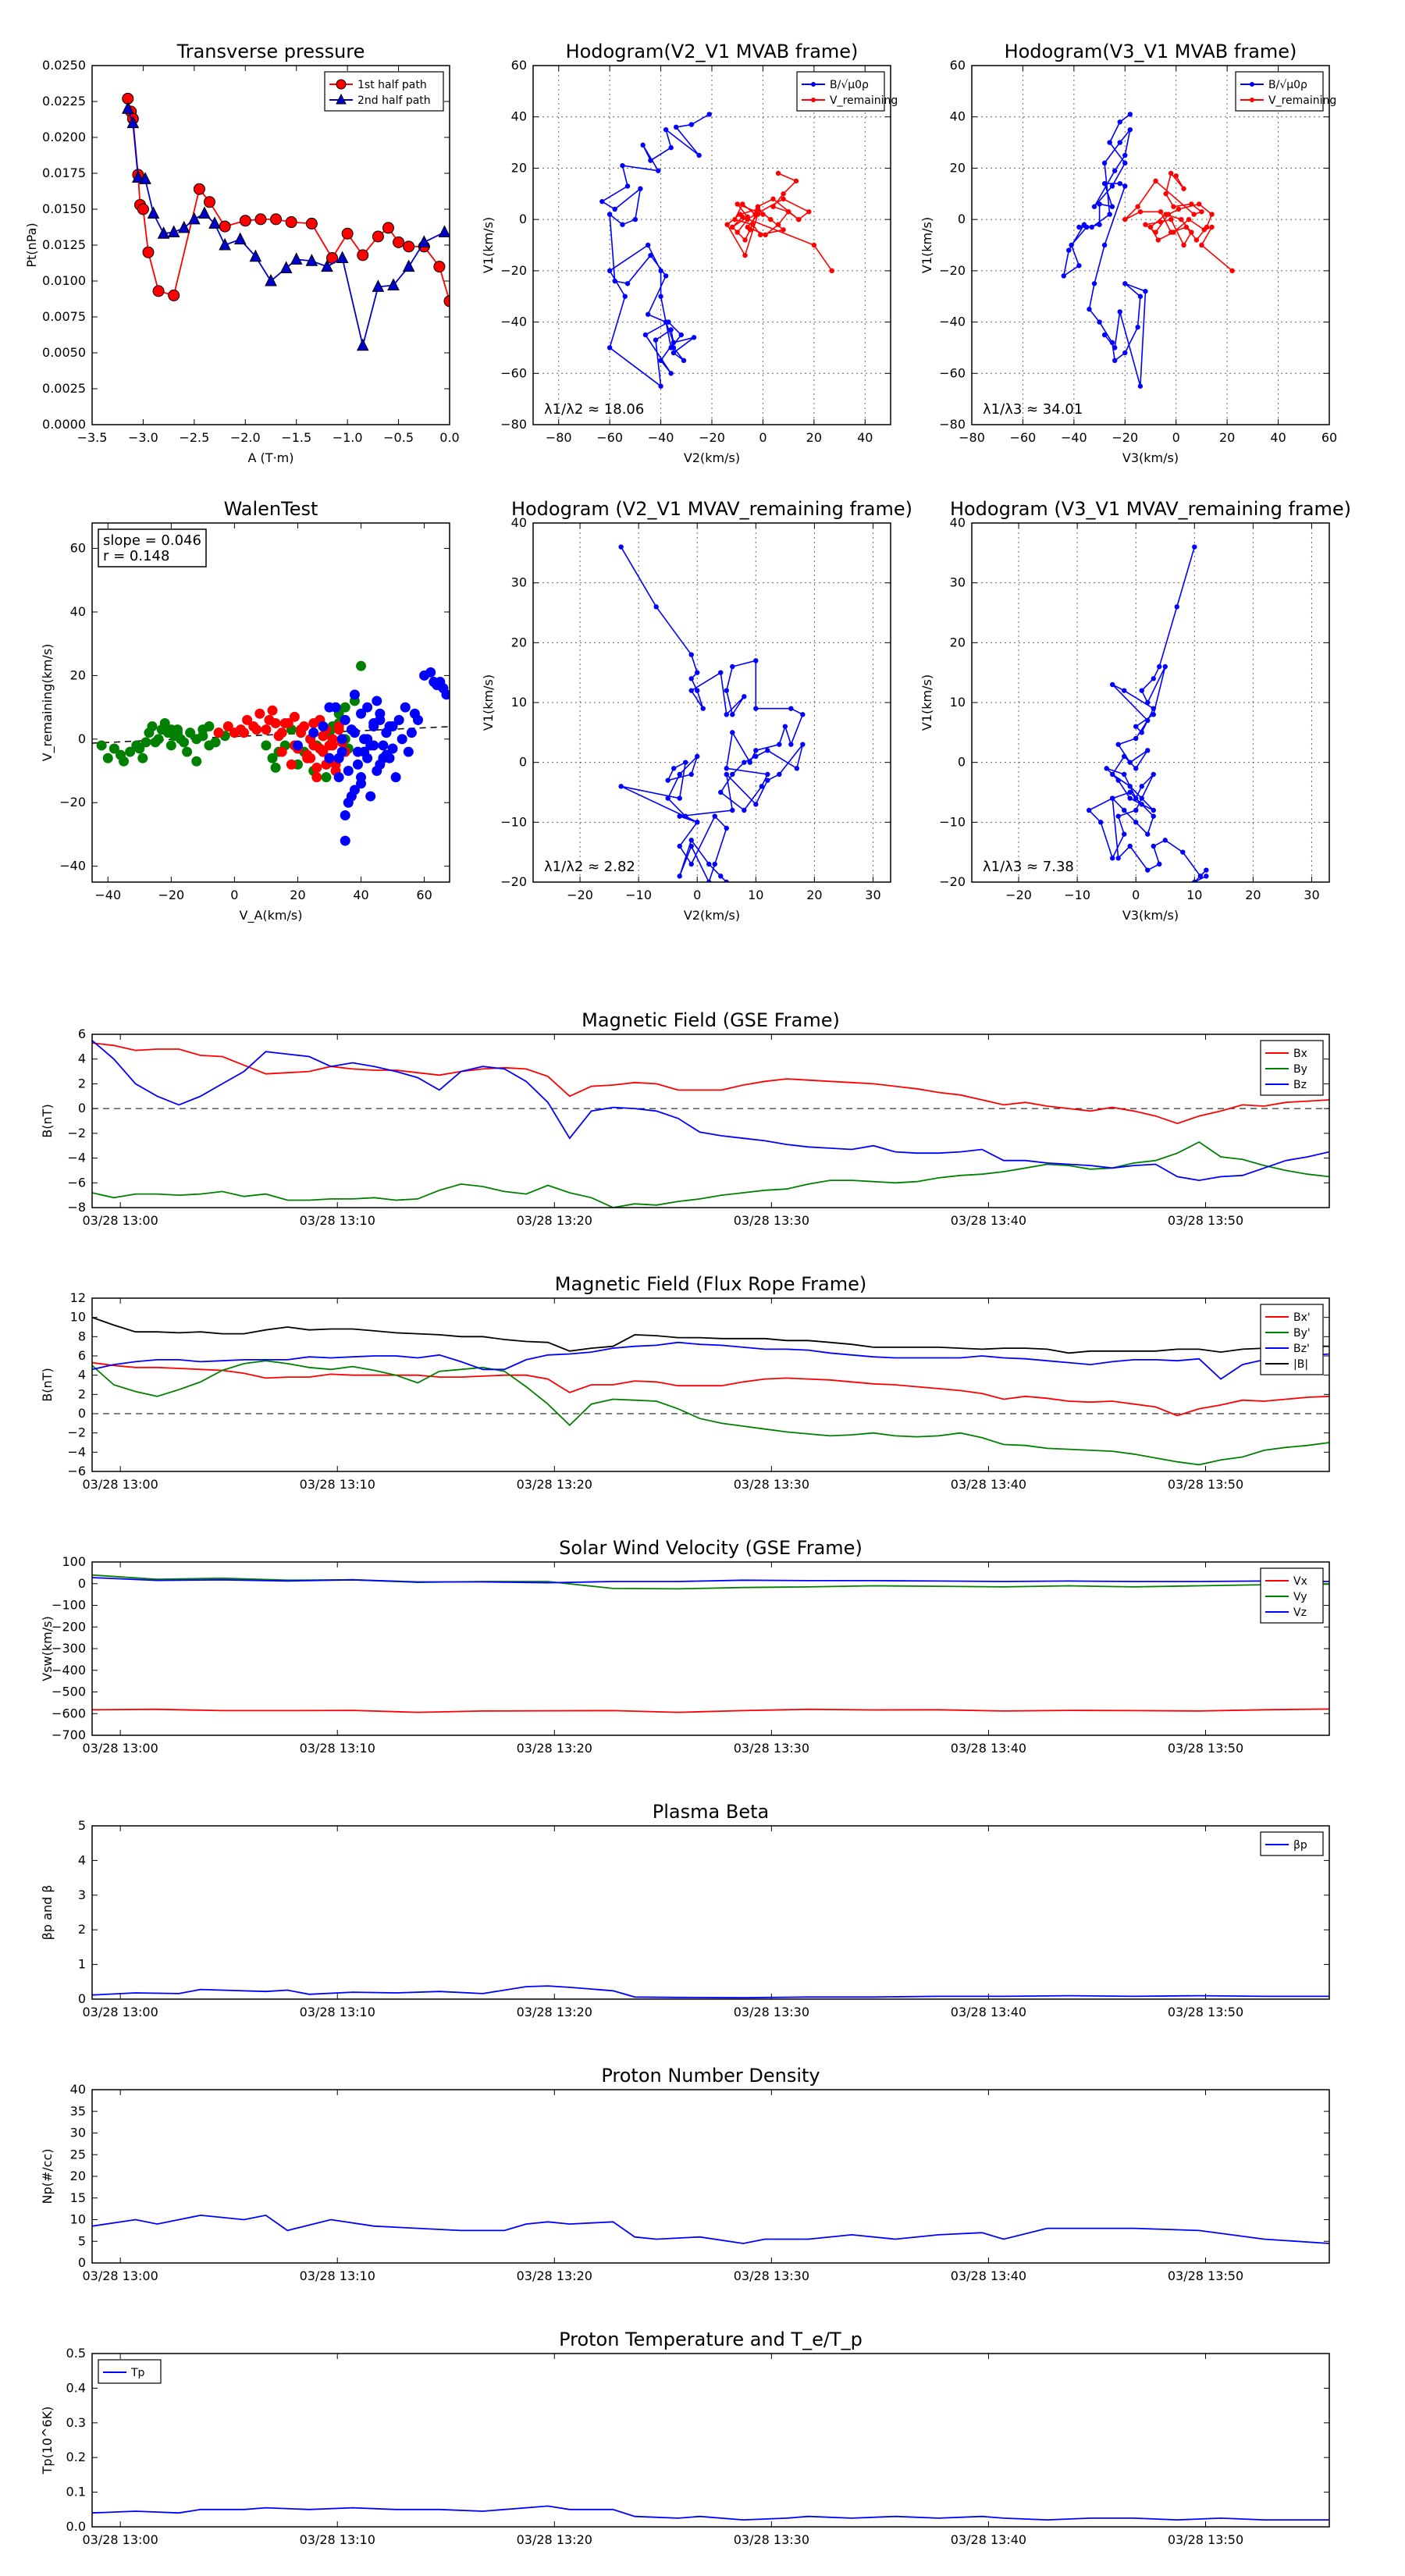  Describe the element at coordinates (271, 915) in the screenshot. I see `x-axis-label: V_A(km/s)` at that location.